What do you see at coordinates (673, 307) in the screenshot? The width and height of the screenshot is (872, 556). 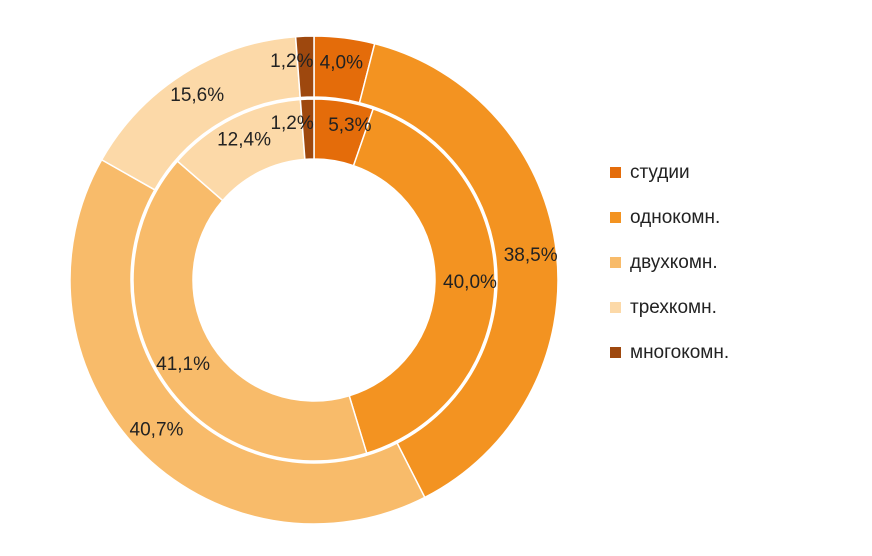 I see `legend-label-three-room: трехкомн.` at bounding box center [673, 307].